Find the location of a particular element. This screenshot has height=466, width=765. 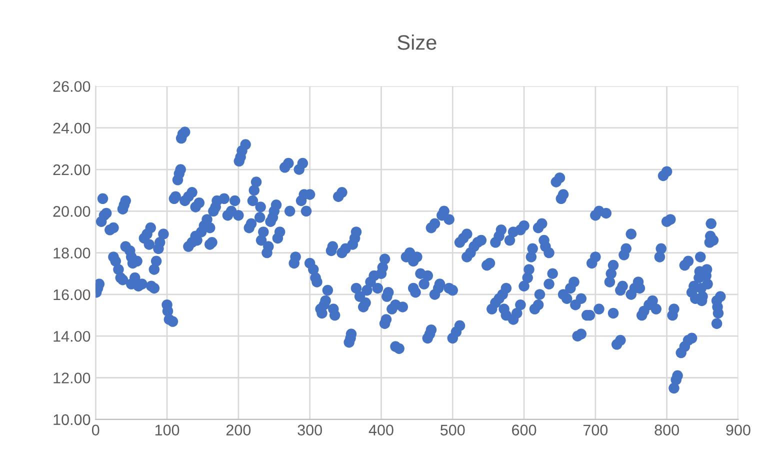

x-tick-label: 500 is located at coordinates (452, 430).